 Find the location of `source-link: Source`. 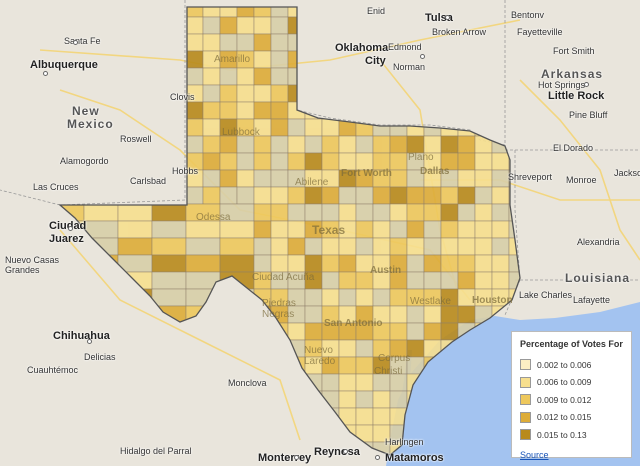

source-link: Source is located at coordinates (534, 454).